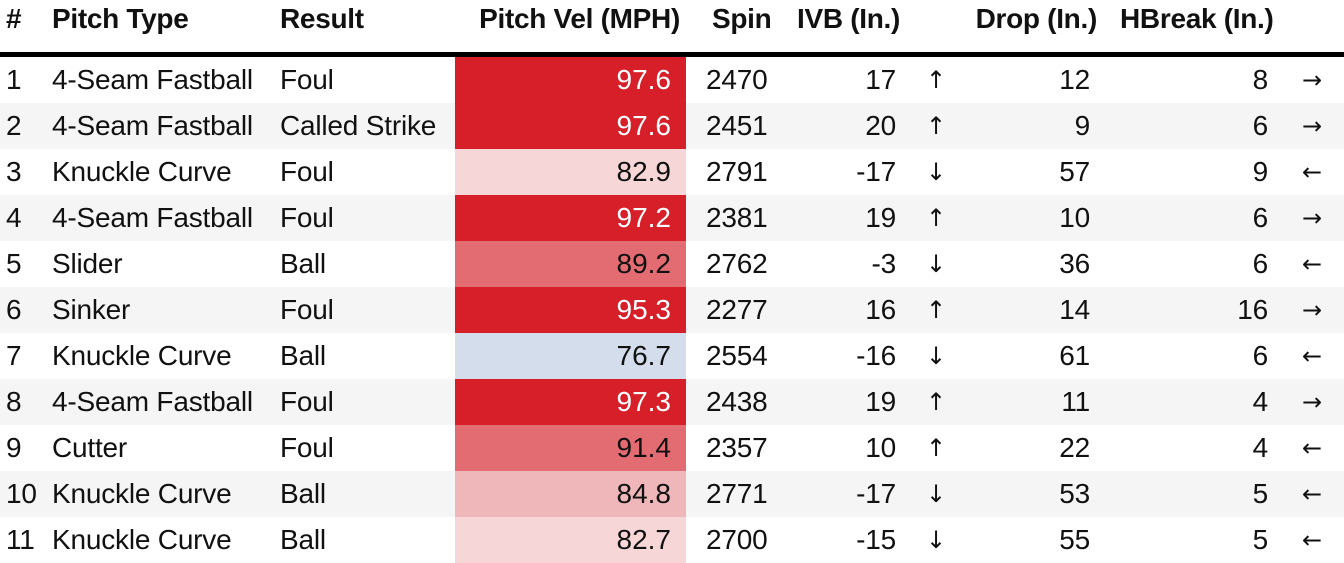  I want to click on table-row: 8 4-Seam Fastball Foul 2438 19 ↑ 11 4 → 97.3, so click(672, 402).